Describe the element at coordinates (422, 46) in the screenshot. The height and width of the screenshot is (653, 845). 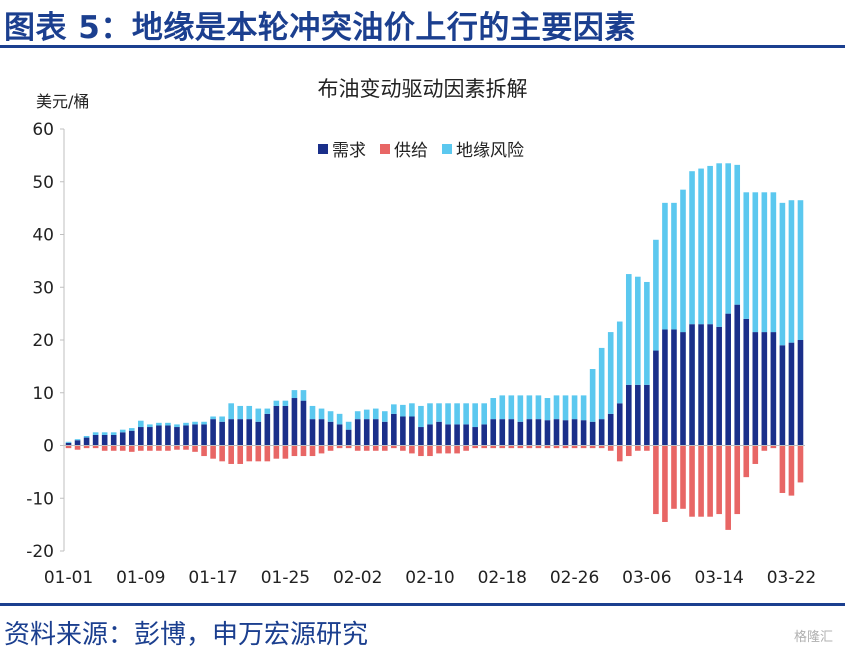
I see `title-divider` at that location.